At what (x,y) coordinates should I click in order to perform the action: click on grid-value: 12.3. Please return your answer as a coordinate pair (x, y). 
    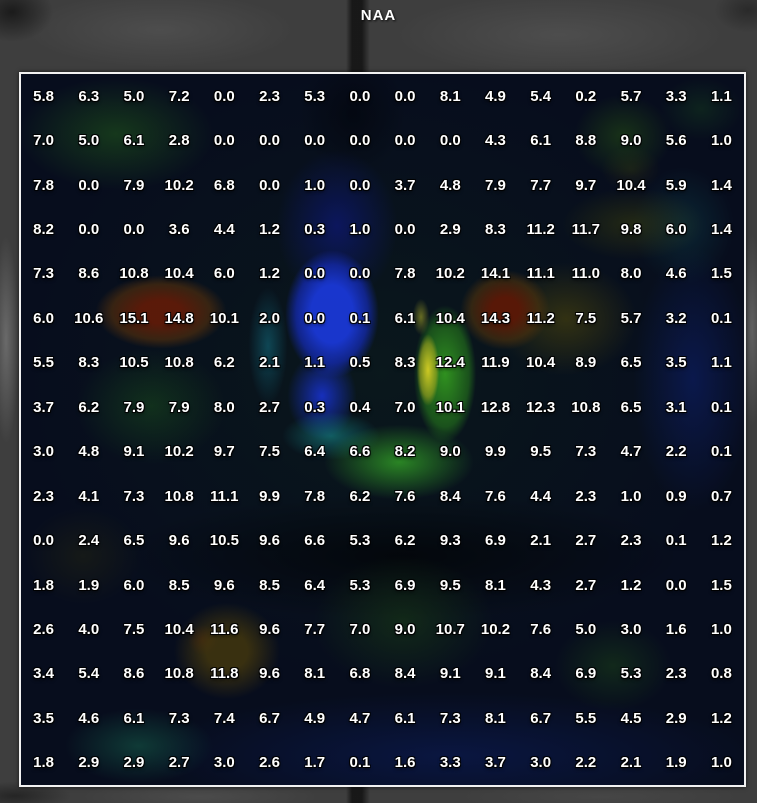
    Looking at the image, I should click on (541, 407).